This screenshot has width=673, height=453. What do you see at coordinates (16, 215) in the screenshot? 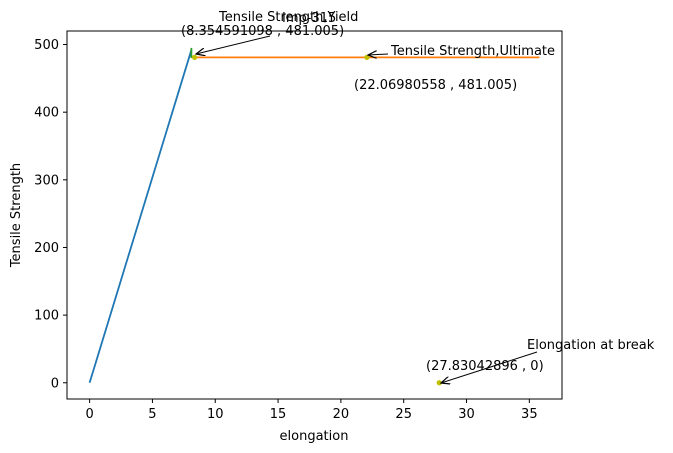
I see `y-axis-label: Tensile Strength` at bounding box center [16, 215].